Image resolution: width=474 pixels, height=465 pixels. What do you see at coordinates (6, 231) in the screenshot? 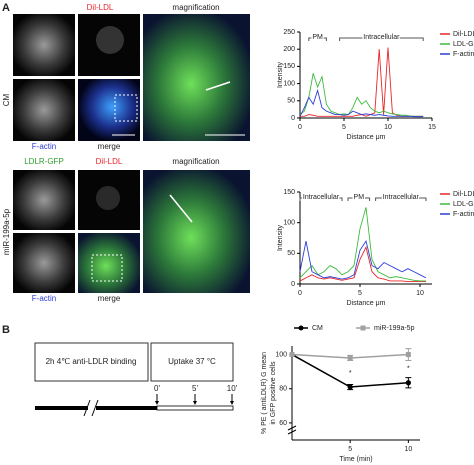
I see `row-label: miR-199a-5p` at bounding box center [6, 231].